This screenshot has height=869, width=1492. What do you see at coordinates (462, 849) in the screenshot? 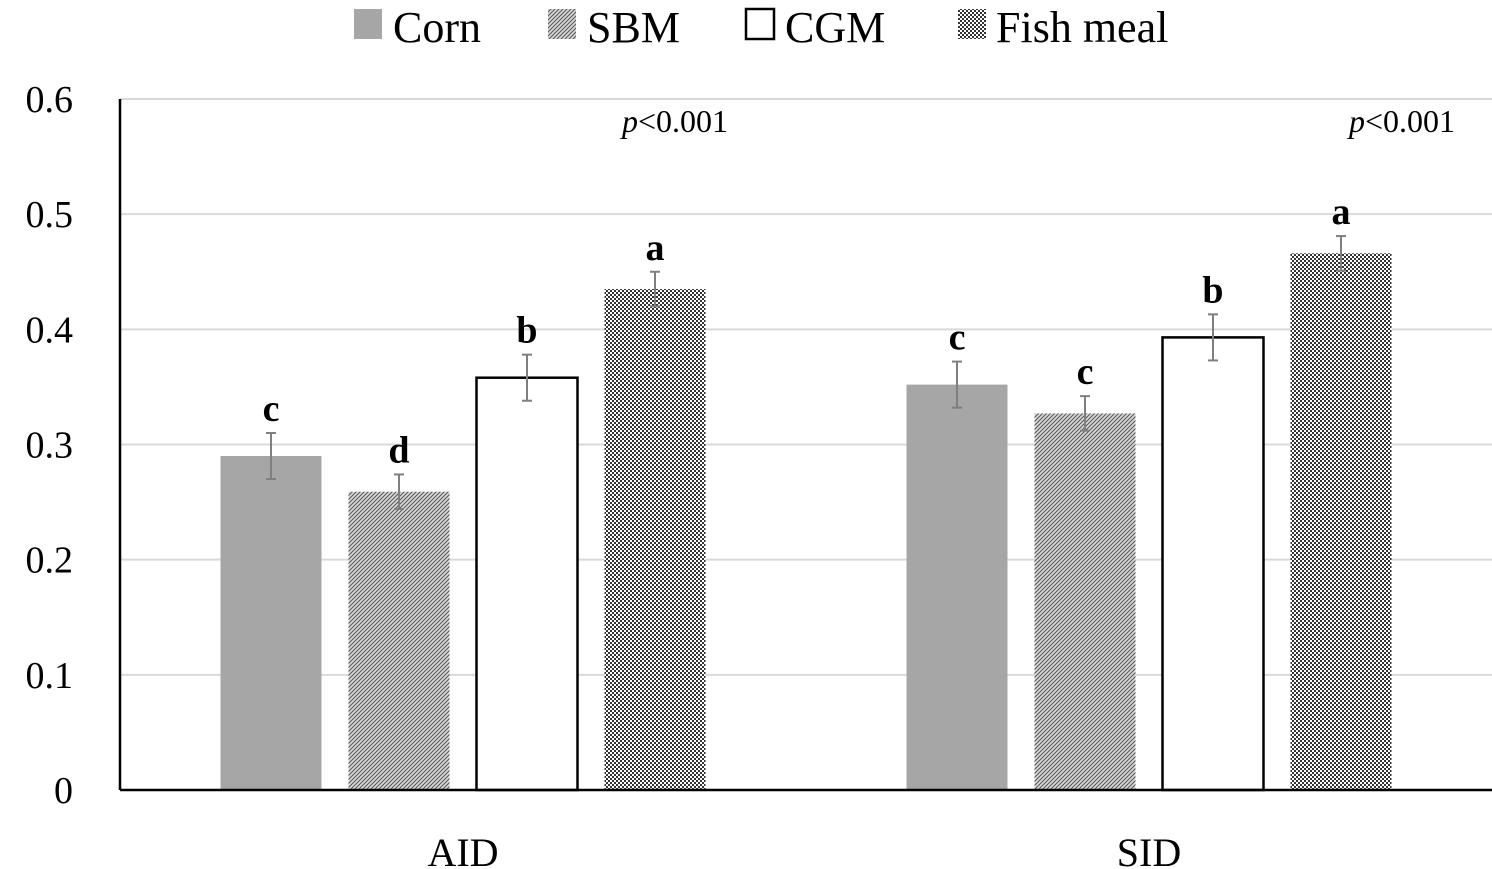
I see `x-tick-label: AID` at bounding box center [462, 849].